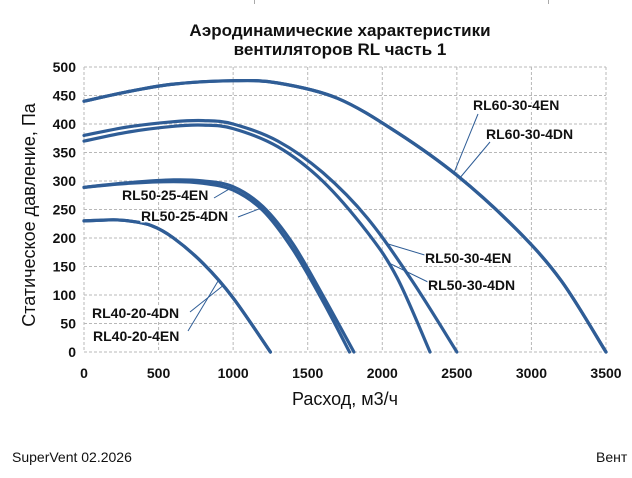 Image resolution: width=632 pixels, height=478 pixels. What do you see at coordinates (516, 105) in the screenshot?
I see `series-label: RL60-30-4EN` at bounding box center [516, 105].